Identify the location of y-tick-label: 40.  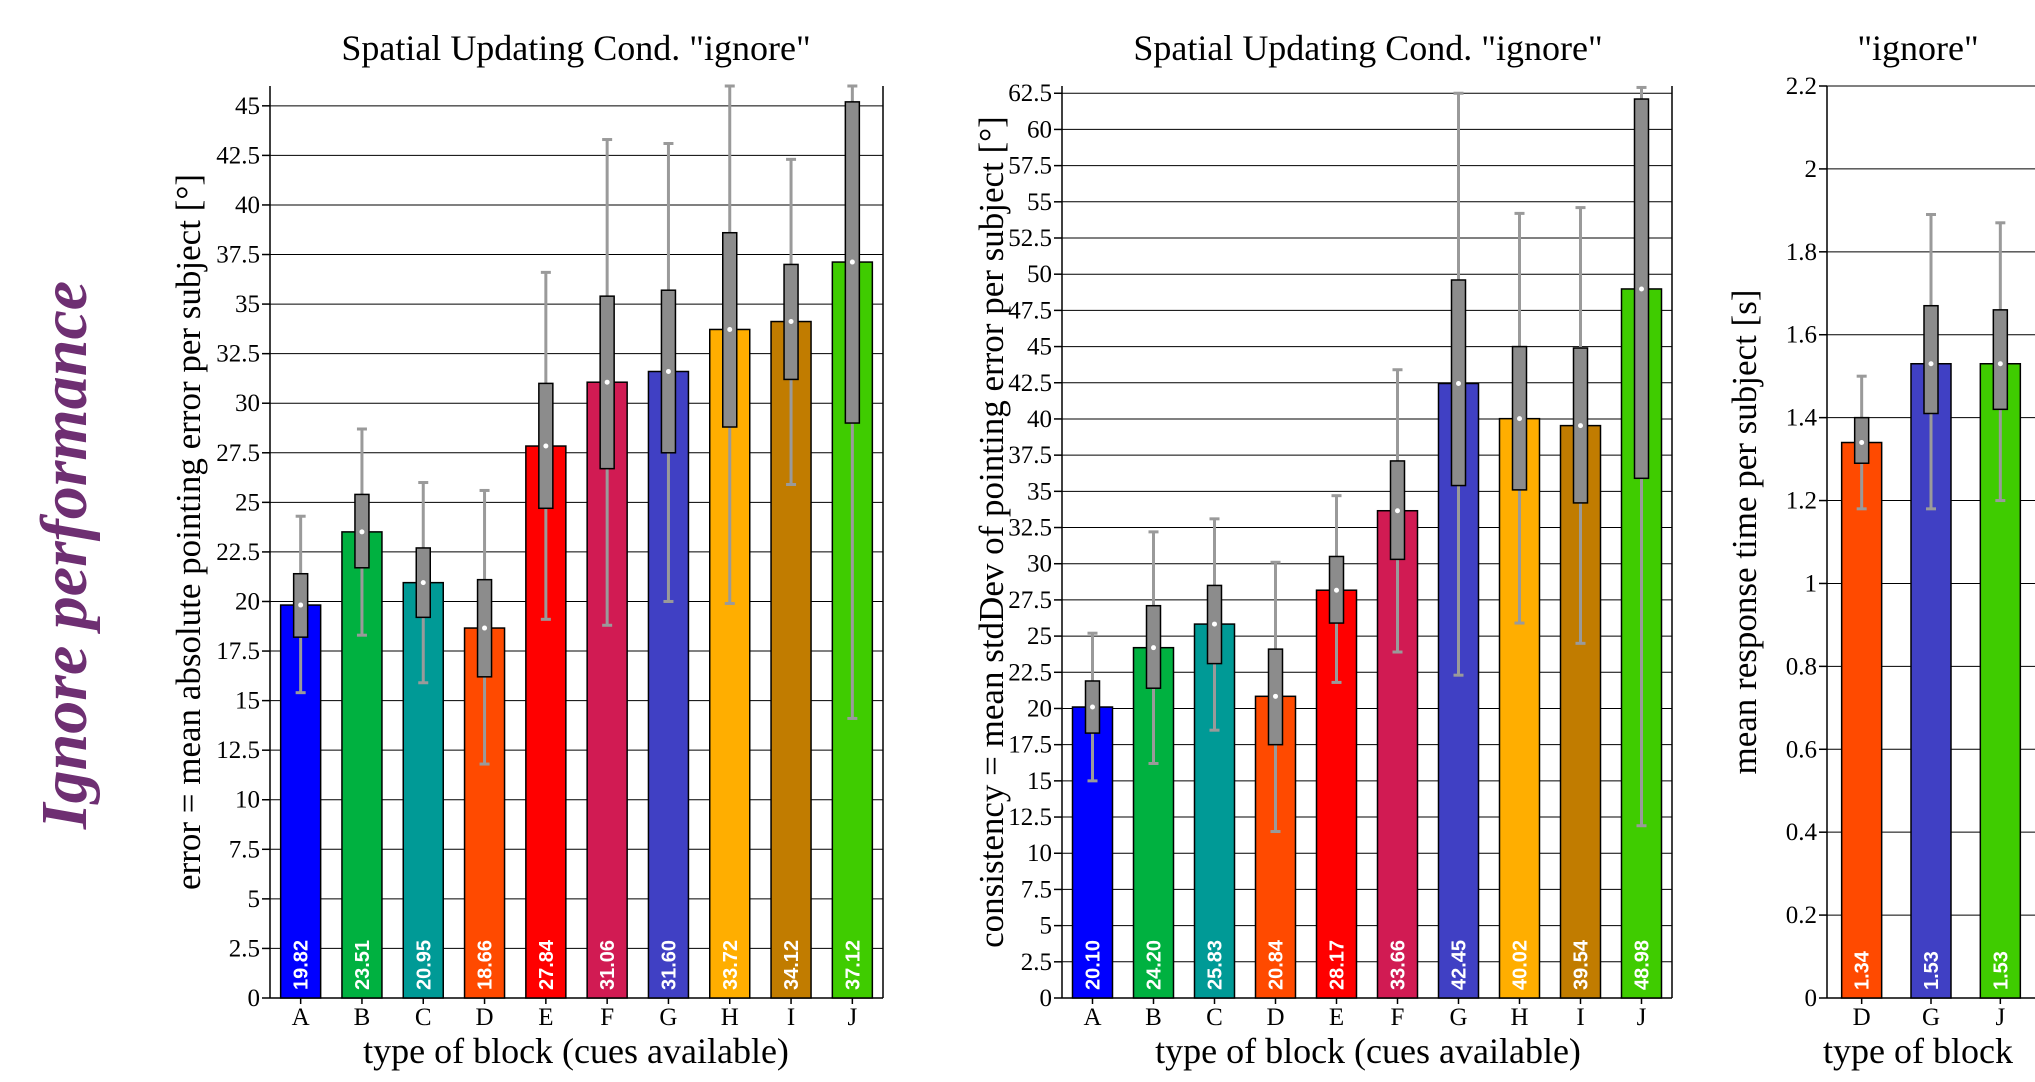
(1039, 419).